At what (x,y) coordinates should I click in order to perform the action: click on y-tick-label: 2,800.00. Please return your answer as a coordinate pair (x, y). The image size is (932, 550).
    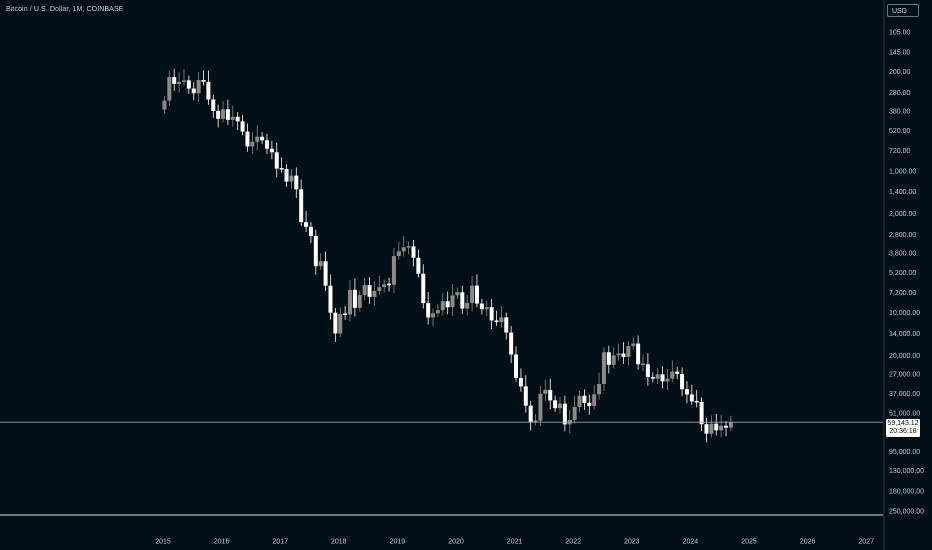
    Looking at the image, I should click on (902, 235).